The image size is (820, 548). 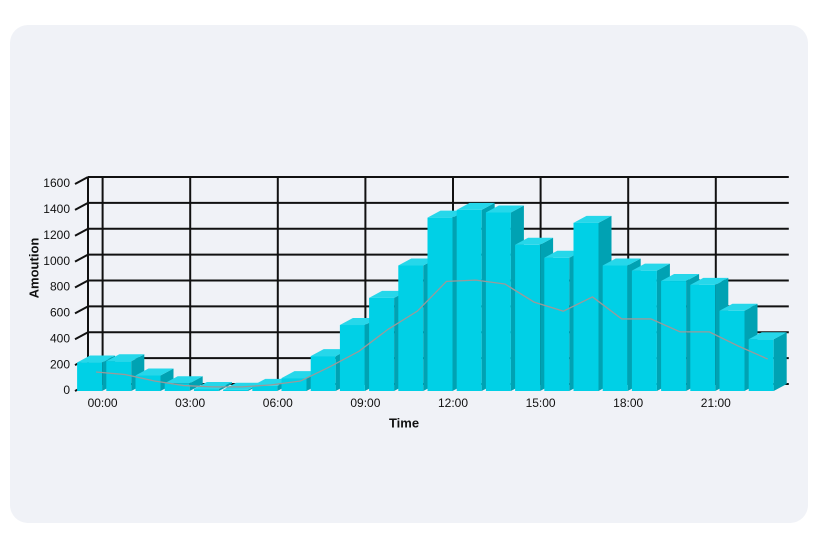 I want to click on y-tick-label: 1400, so click(x=56, y=209).